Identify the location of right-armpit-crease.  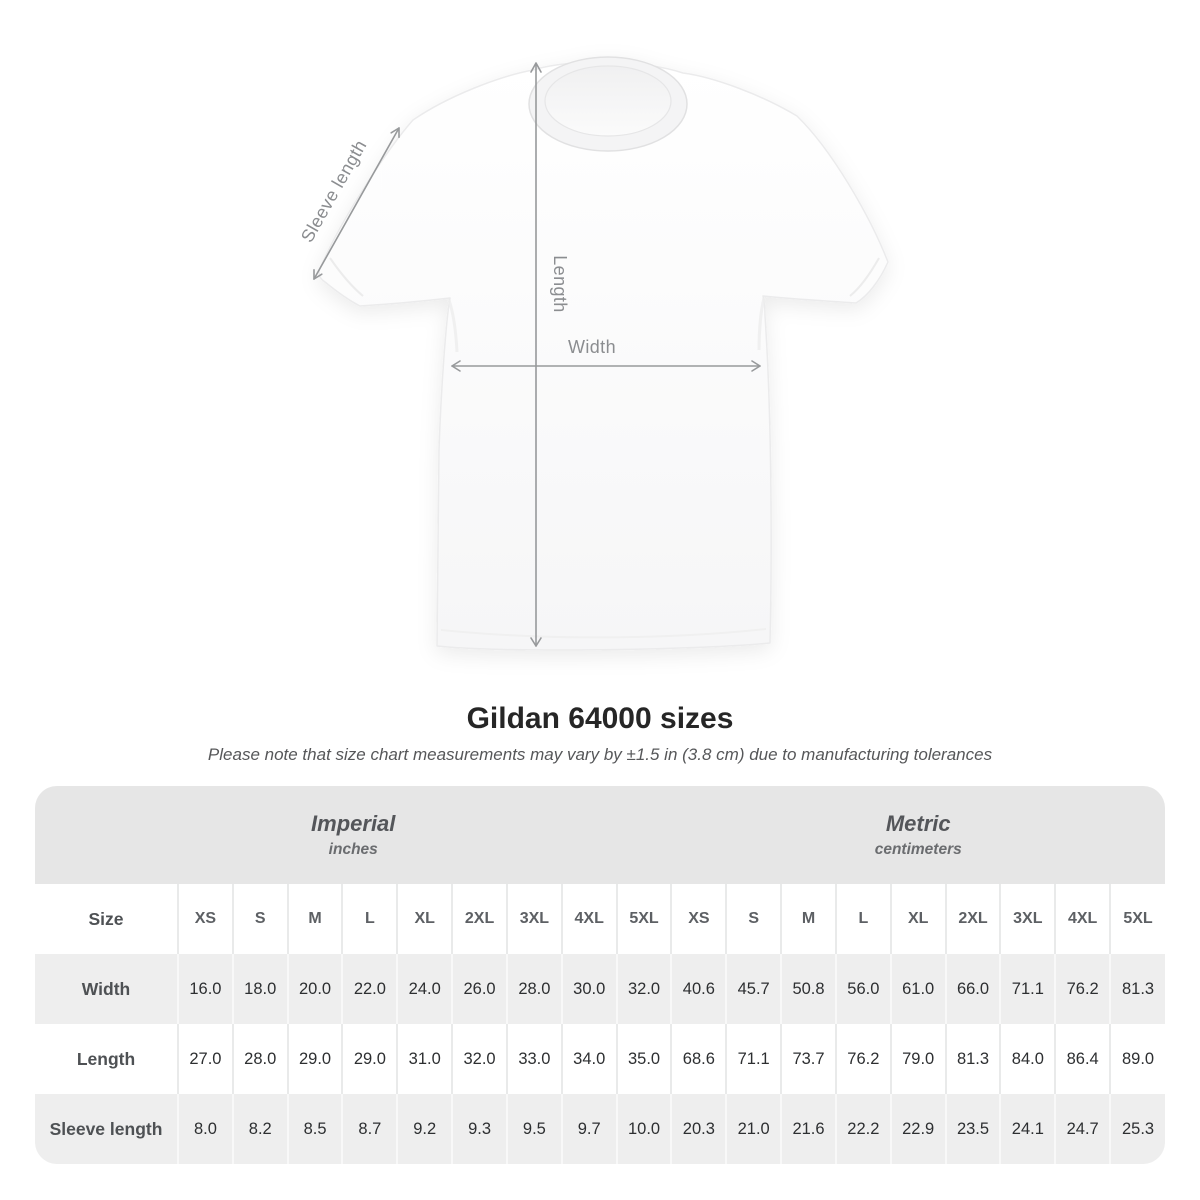
(761, 324).